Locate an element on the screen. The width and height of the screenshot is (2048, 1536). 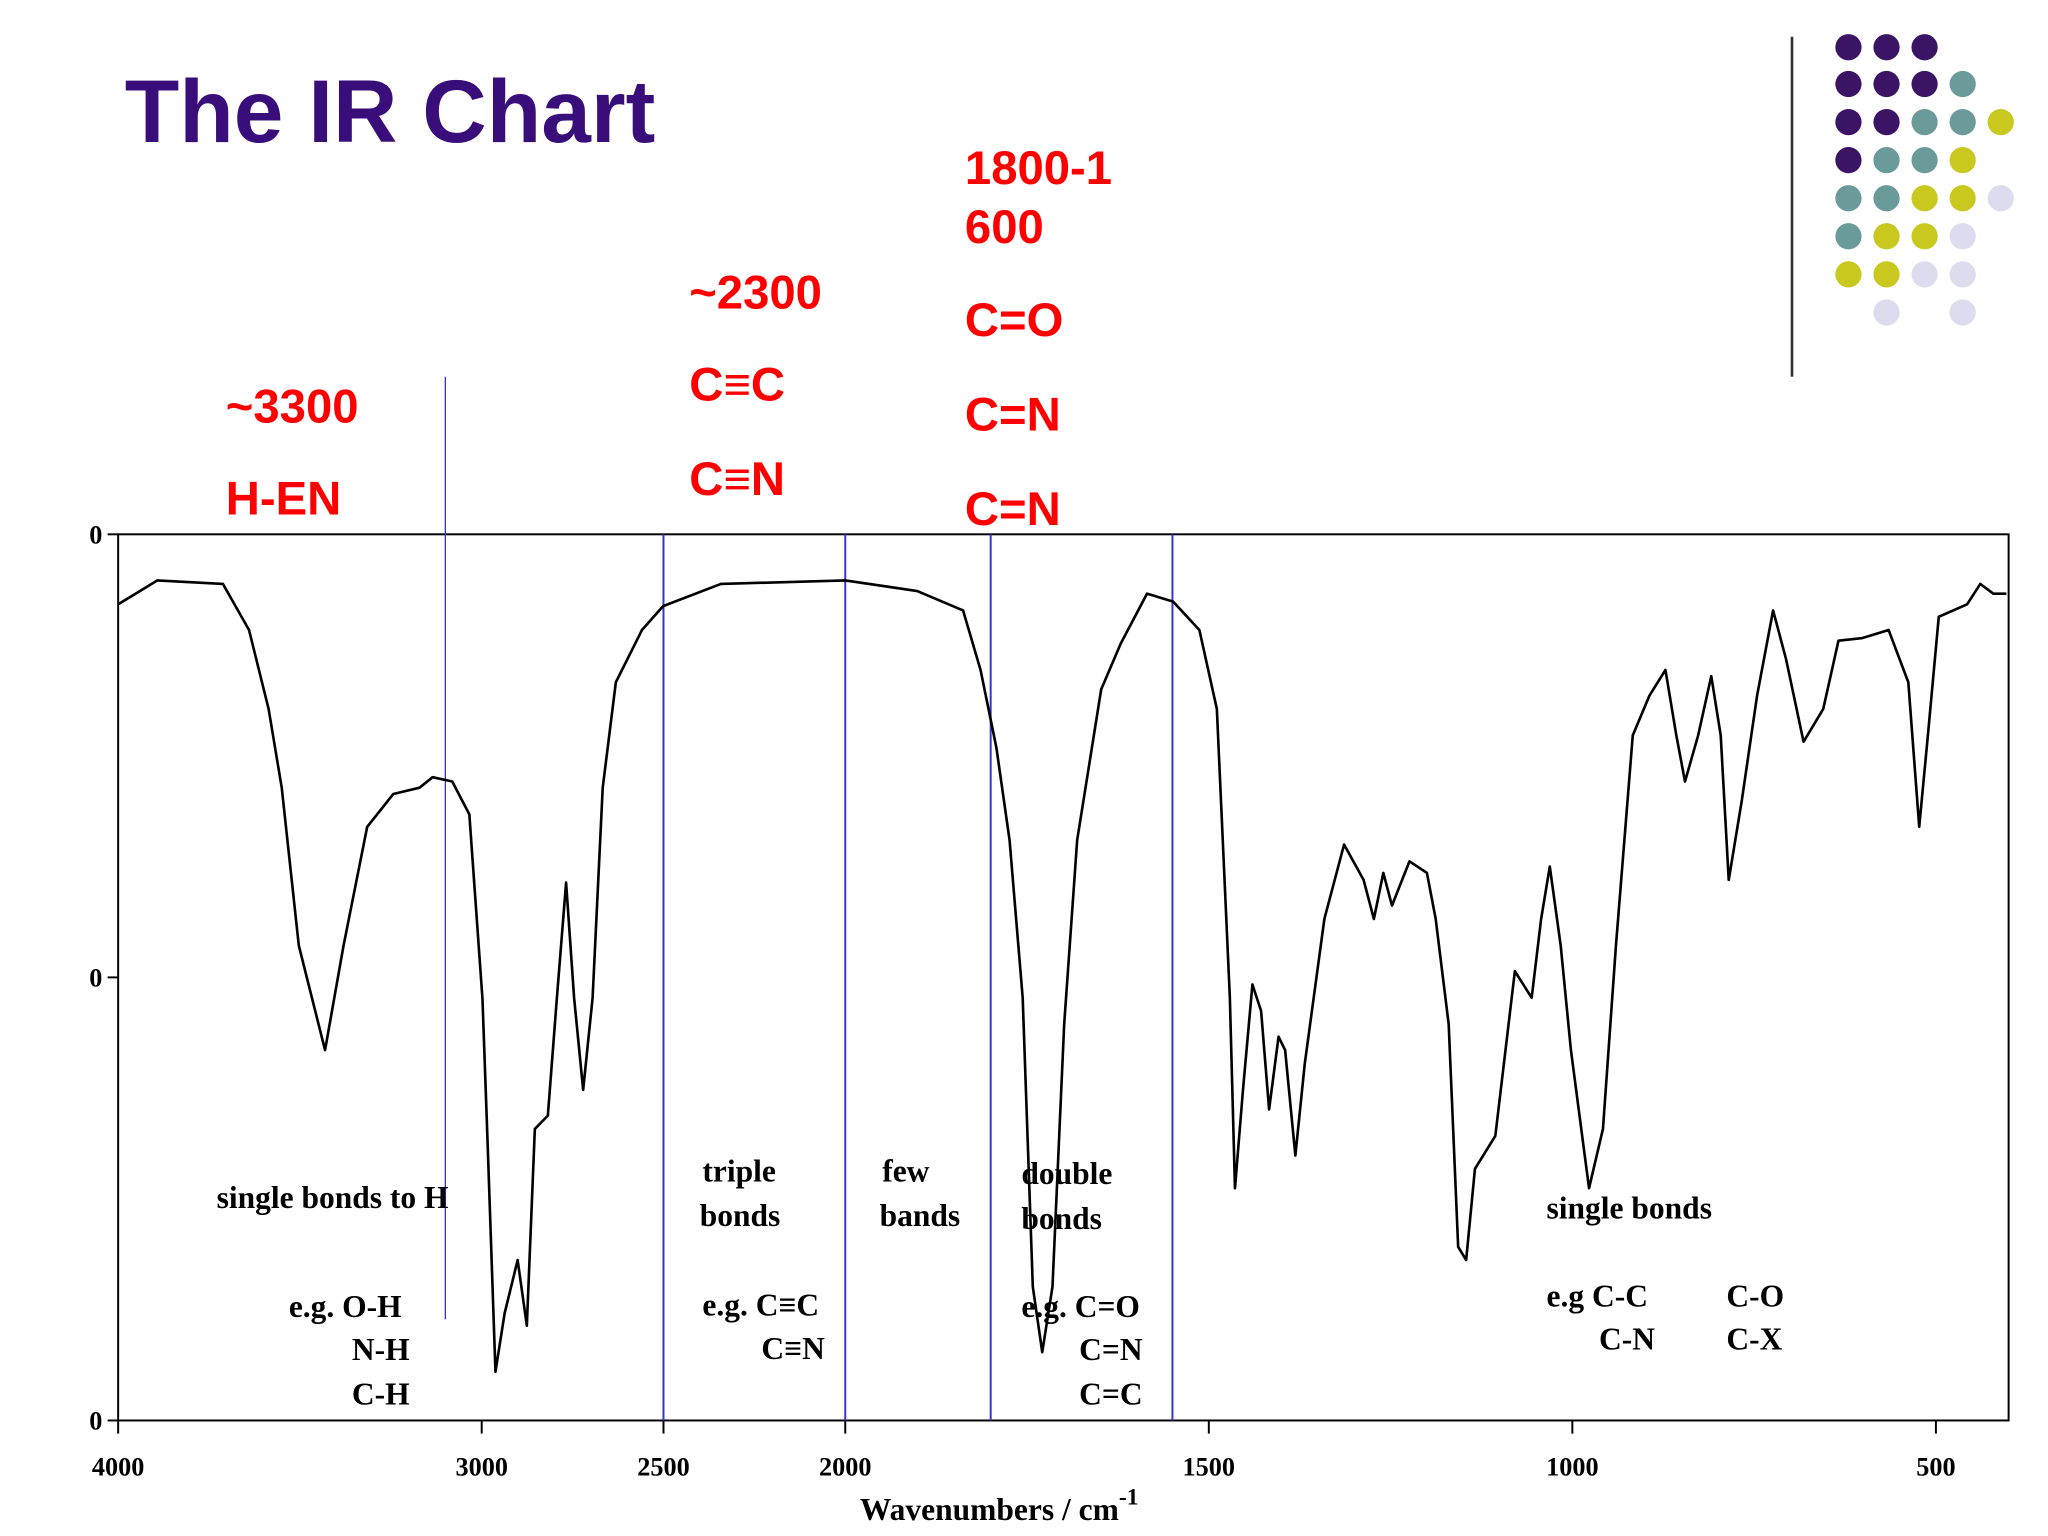
slide-title: The IR Chart is located at coordinates (390, 111).